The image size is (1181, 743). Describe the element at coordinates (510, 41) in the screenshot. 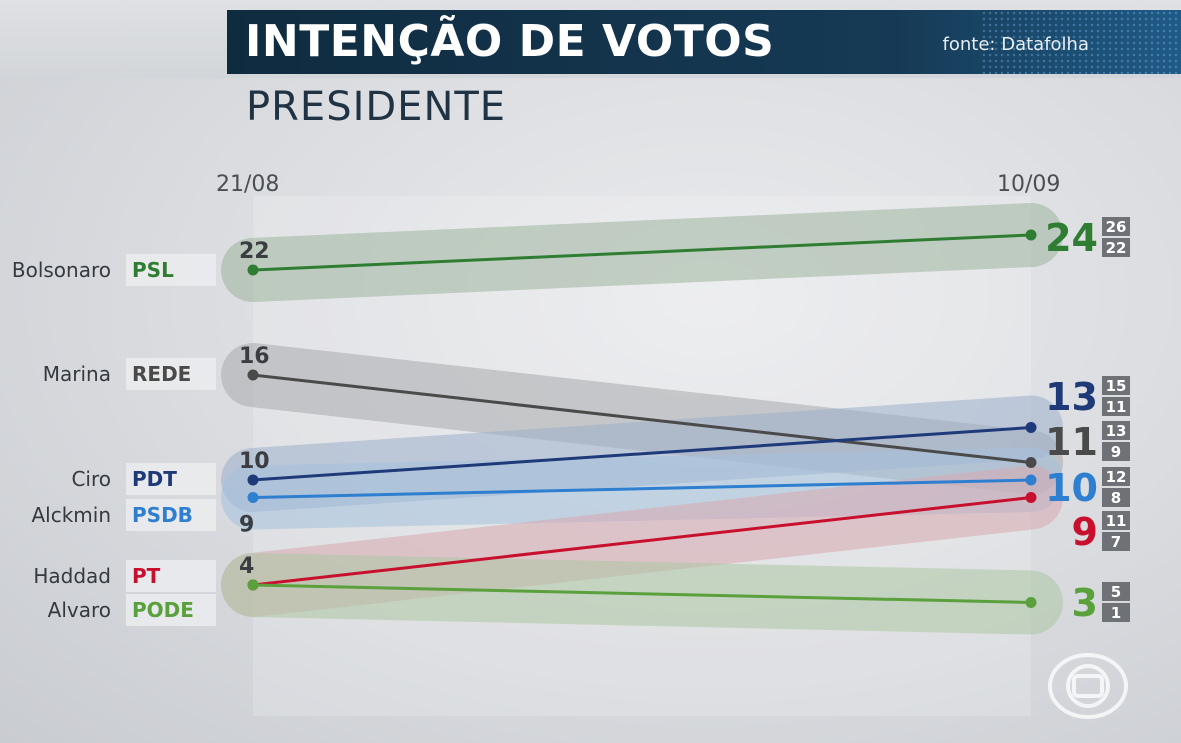

I see `chart-title: INTENÇÃO DE VOTOS` at that location.